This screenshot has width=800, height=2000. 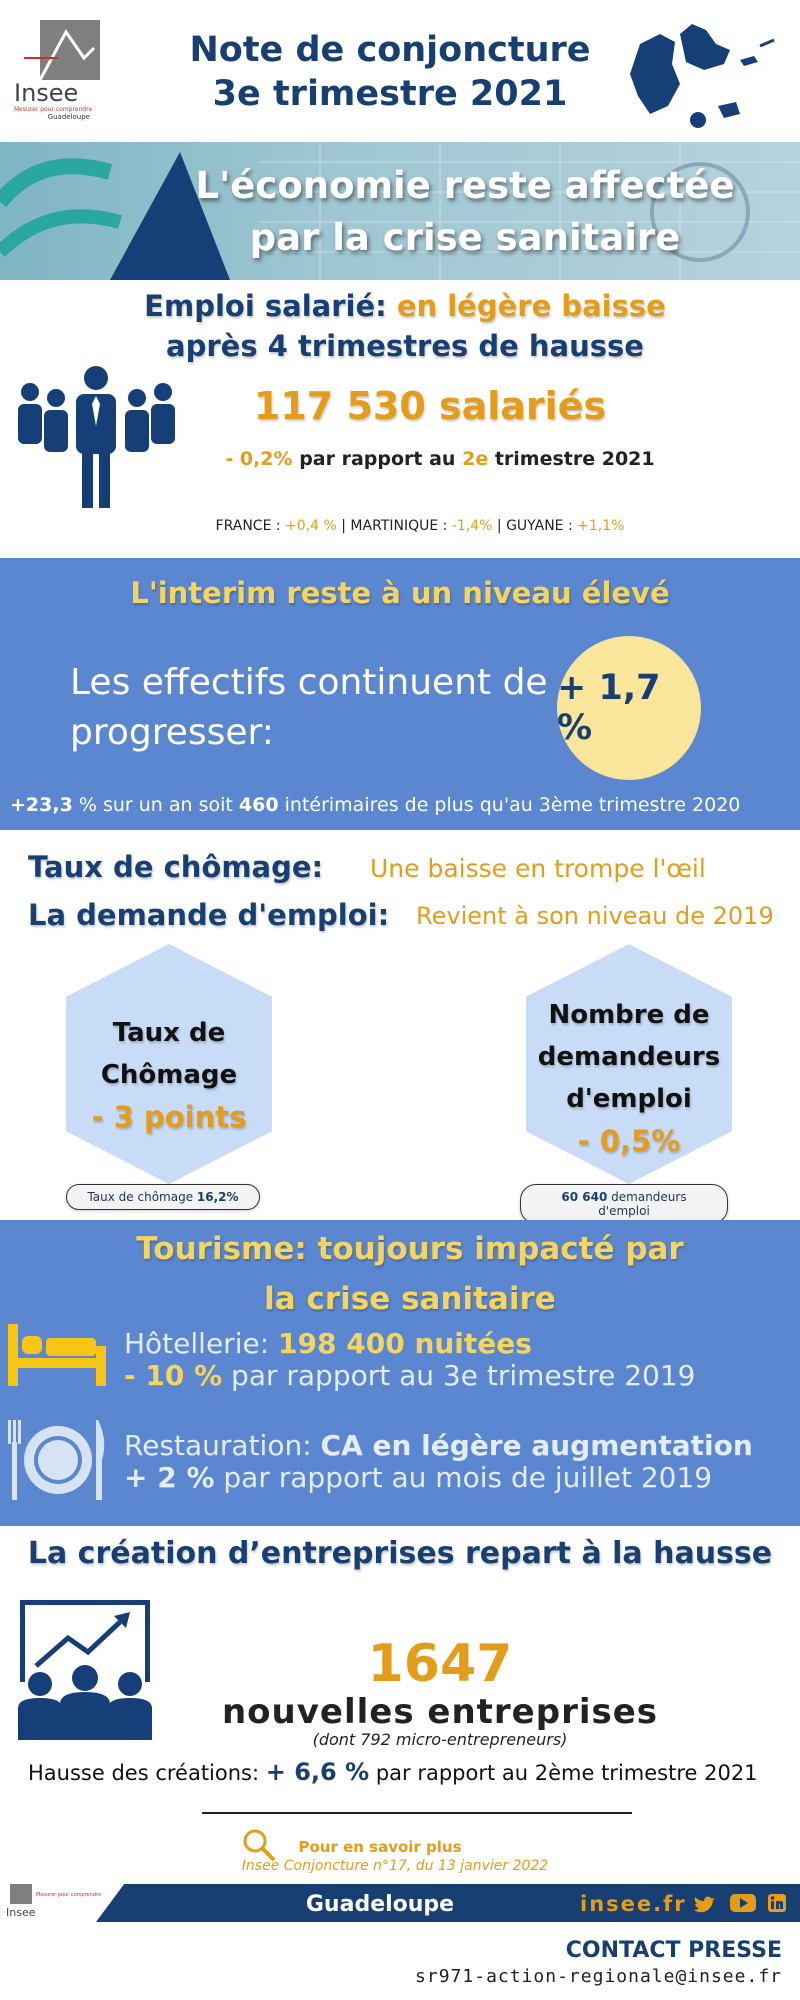 I want to click on title-line2: 3e trimestre 2021, so click(x=390, y=94).